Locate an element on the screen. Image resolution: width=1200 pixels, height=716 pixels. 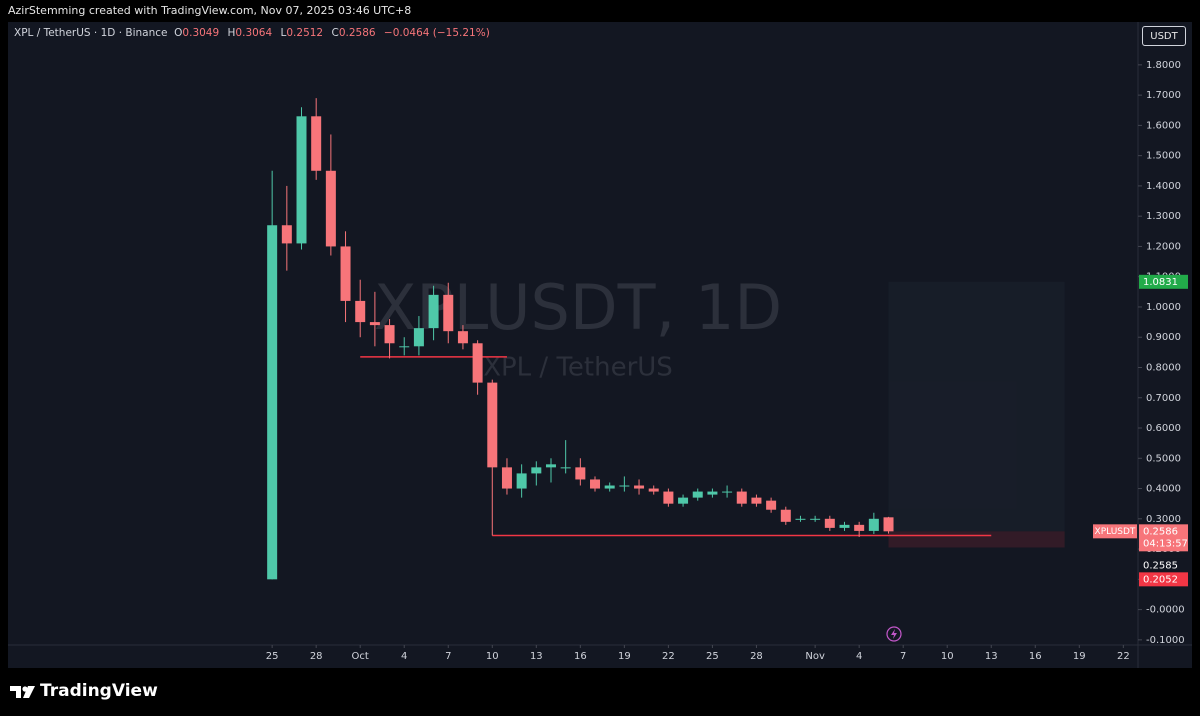
y-tick-label: 1.0000 is located at coordinates (1163, 307).